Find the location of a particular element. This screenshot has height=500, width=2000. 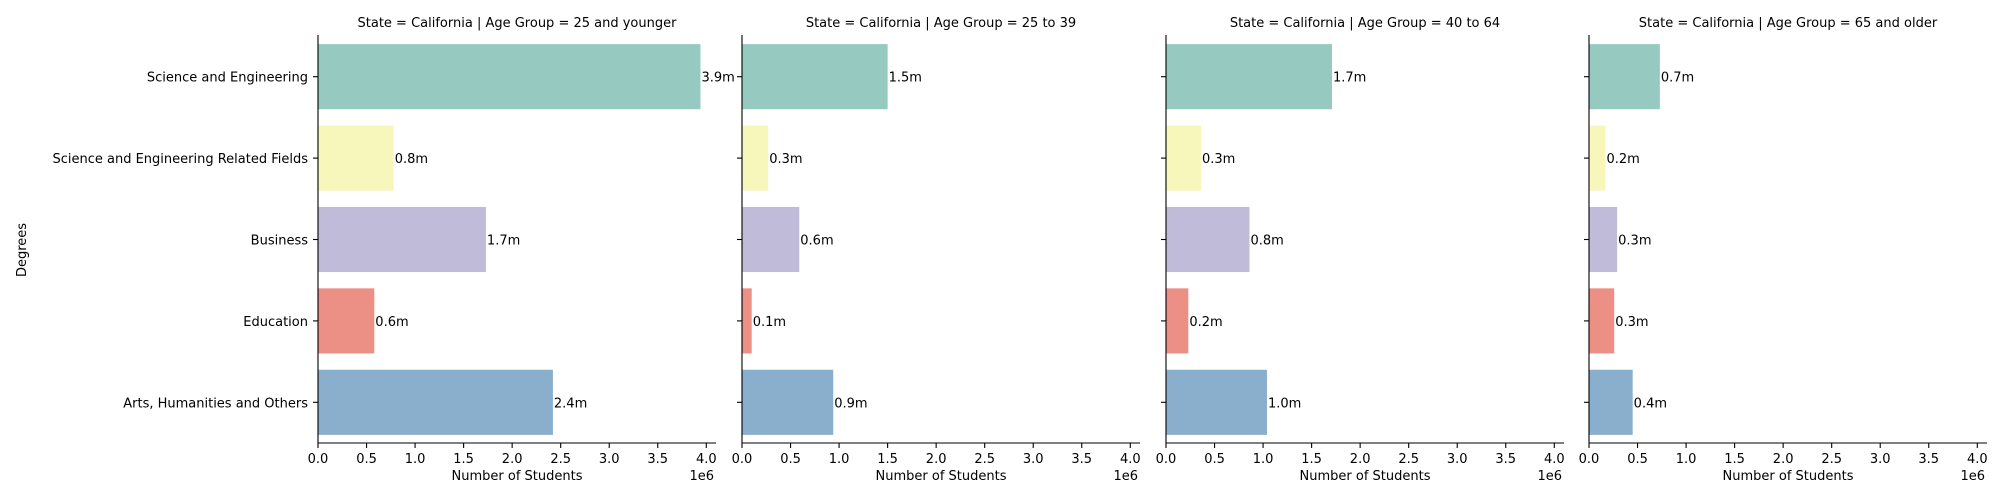

bar-value-label: 0.4m is located at coordinates (1650, 403).